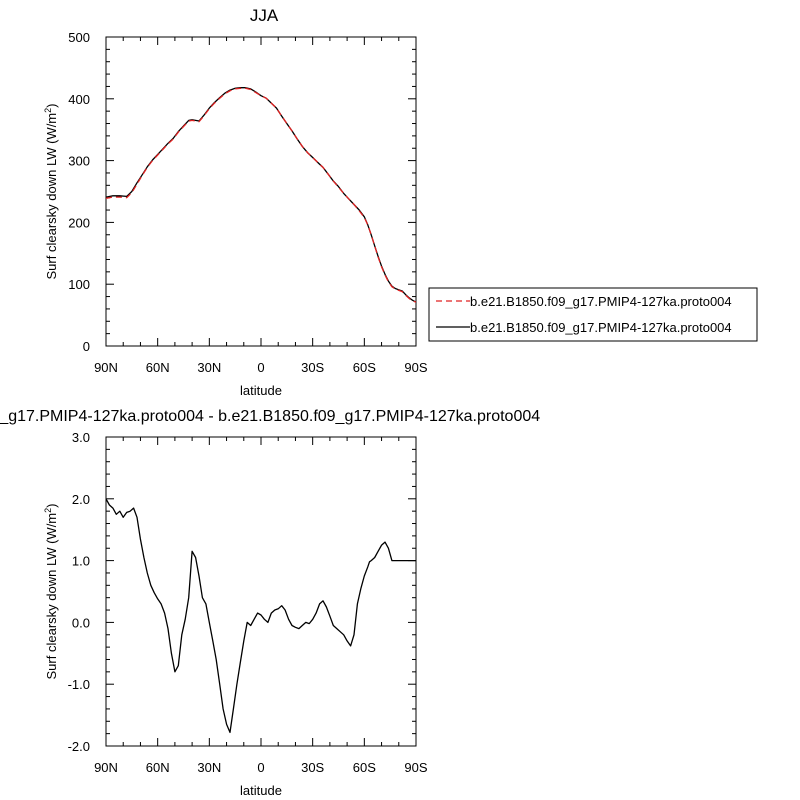 The image size is (800, 800). Describe the element at coordinates (81, 499) in the screenshot. I see `y-tick-label: 2.0` at that location.